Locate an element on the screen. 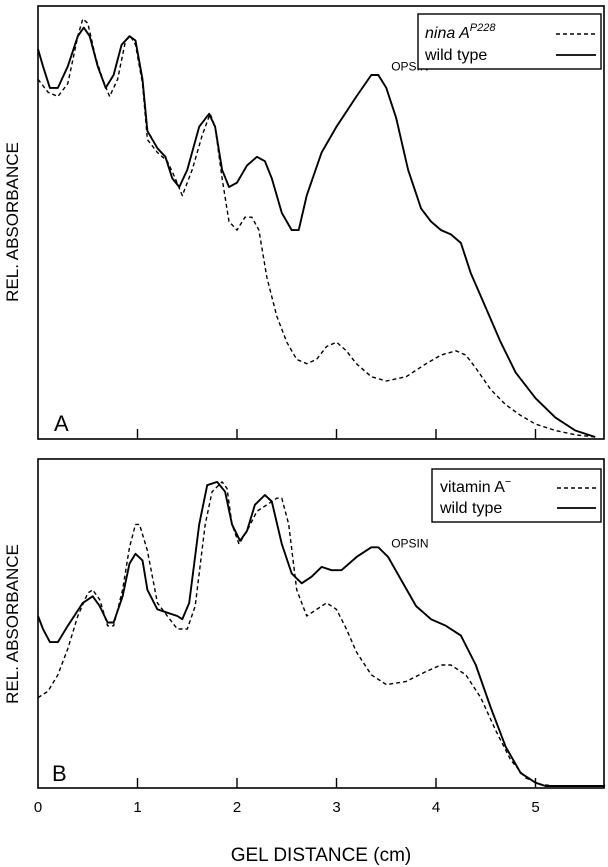  panel-a-x-ticks is located at coordinates (336, 434).